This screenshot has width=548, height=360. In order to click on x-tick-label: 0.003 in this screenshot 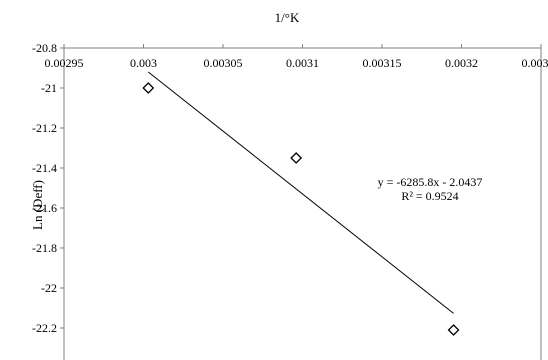, I will do `click(143, 63)`.